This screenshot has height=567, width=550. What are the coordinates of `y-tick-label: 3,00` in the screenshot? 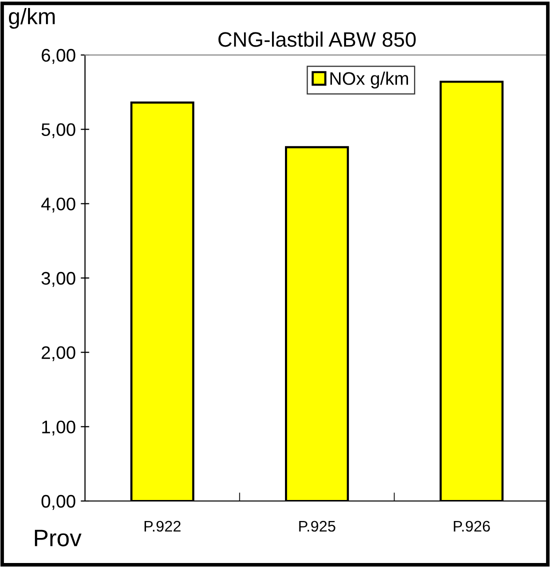 It's located at (59, 279).